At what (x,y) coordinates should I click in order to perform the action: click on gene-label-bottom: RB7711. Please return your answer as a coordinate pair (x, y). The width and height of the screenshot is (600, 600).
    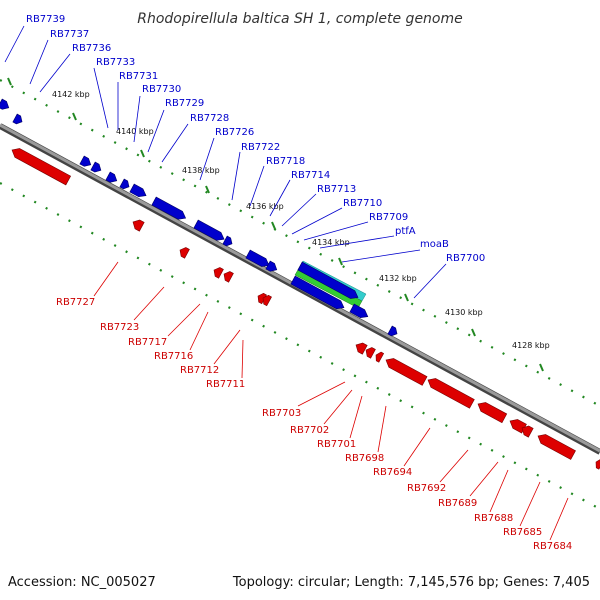
    Looking at the image, I should click on (225, 384).